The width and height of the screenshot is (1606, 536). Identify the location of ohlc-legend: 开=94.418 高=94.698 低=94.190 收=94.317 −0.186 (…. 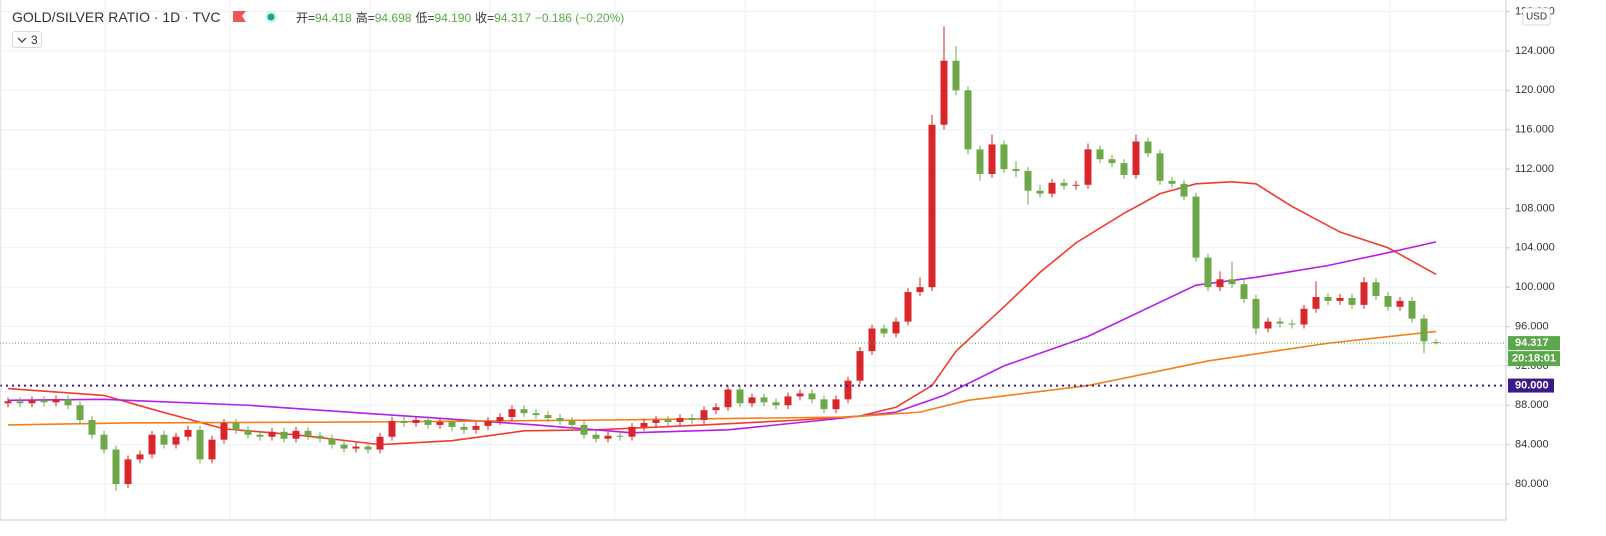
(462, 17).